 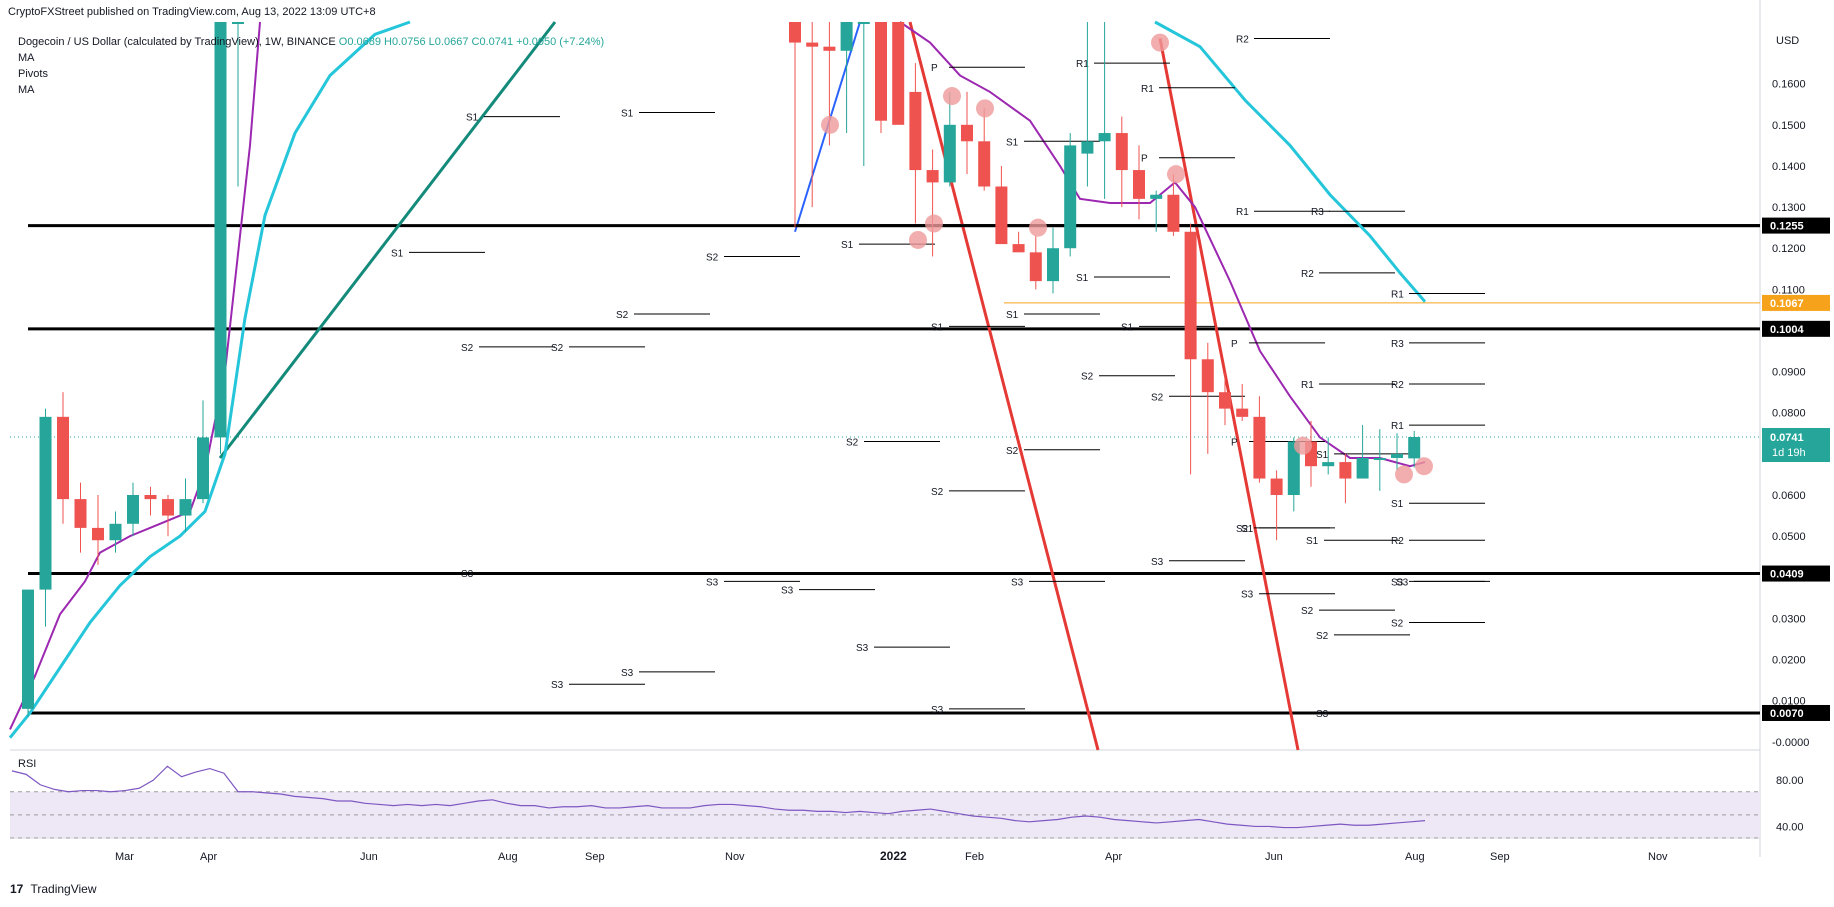 I want to click on trend-line-teal, so click(x=387, y=240).